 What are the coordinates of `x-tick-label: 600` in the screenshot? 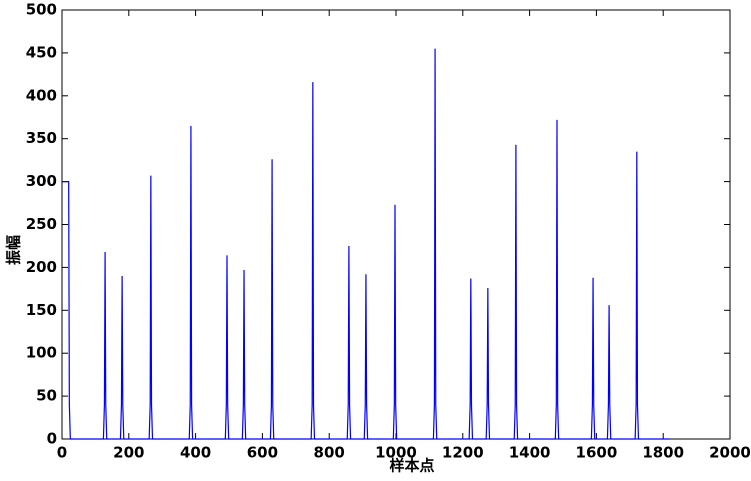 It's located at (262, 453).